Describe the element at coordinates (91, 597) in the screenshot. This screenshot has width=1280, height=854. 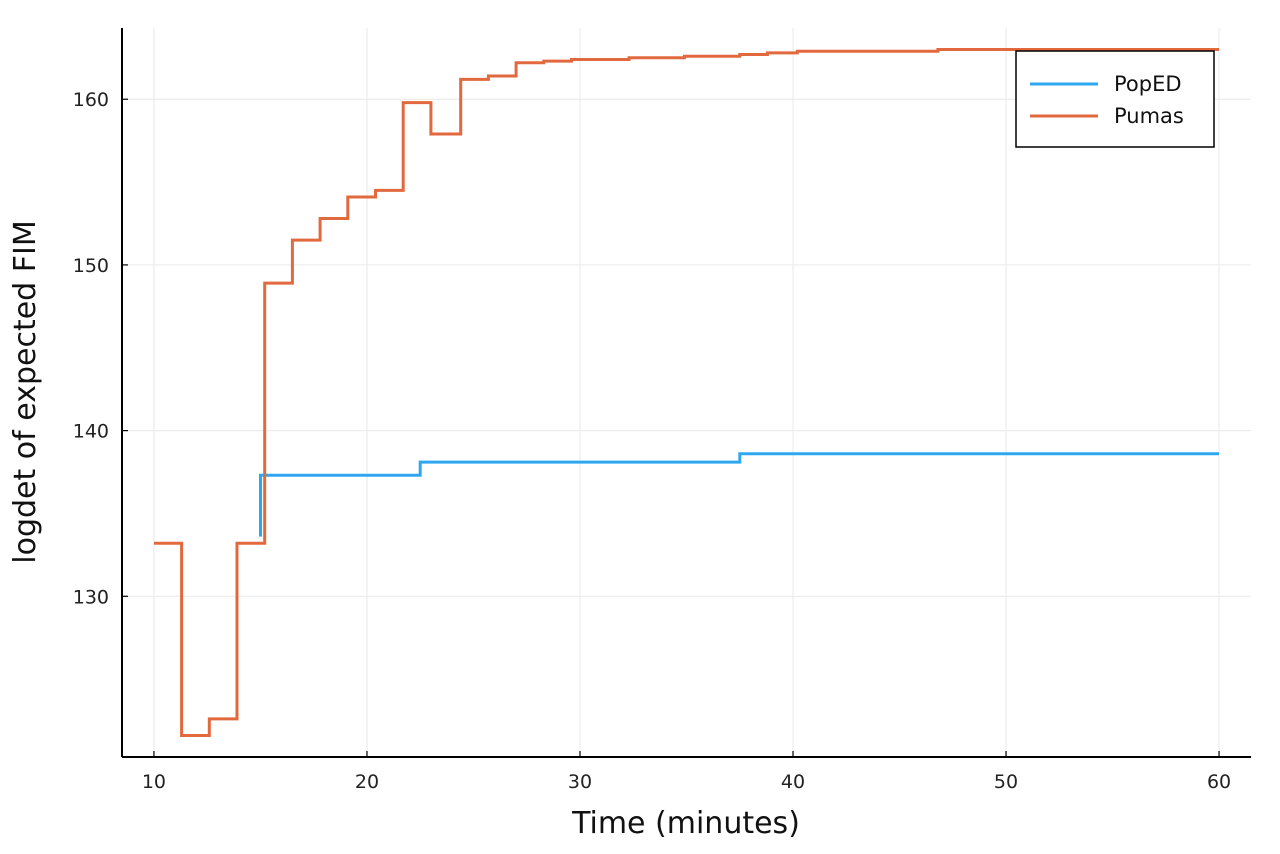
I see `y-tick-label: 130` at that location.